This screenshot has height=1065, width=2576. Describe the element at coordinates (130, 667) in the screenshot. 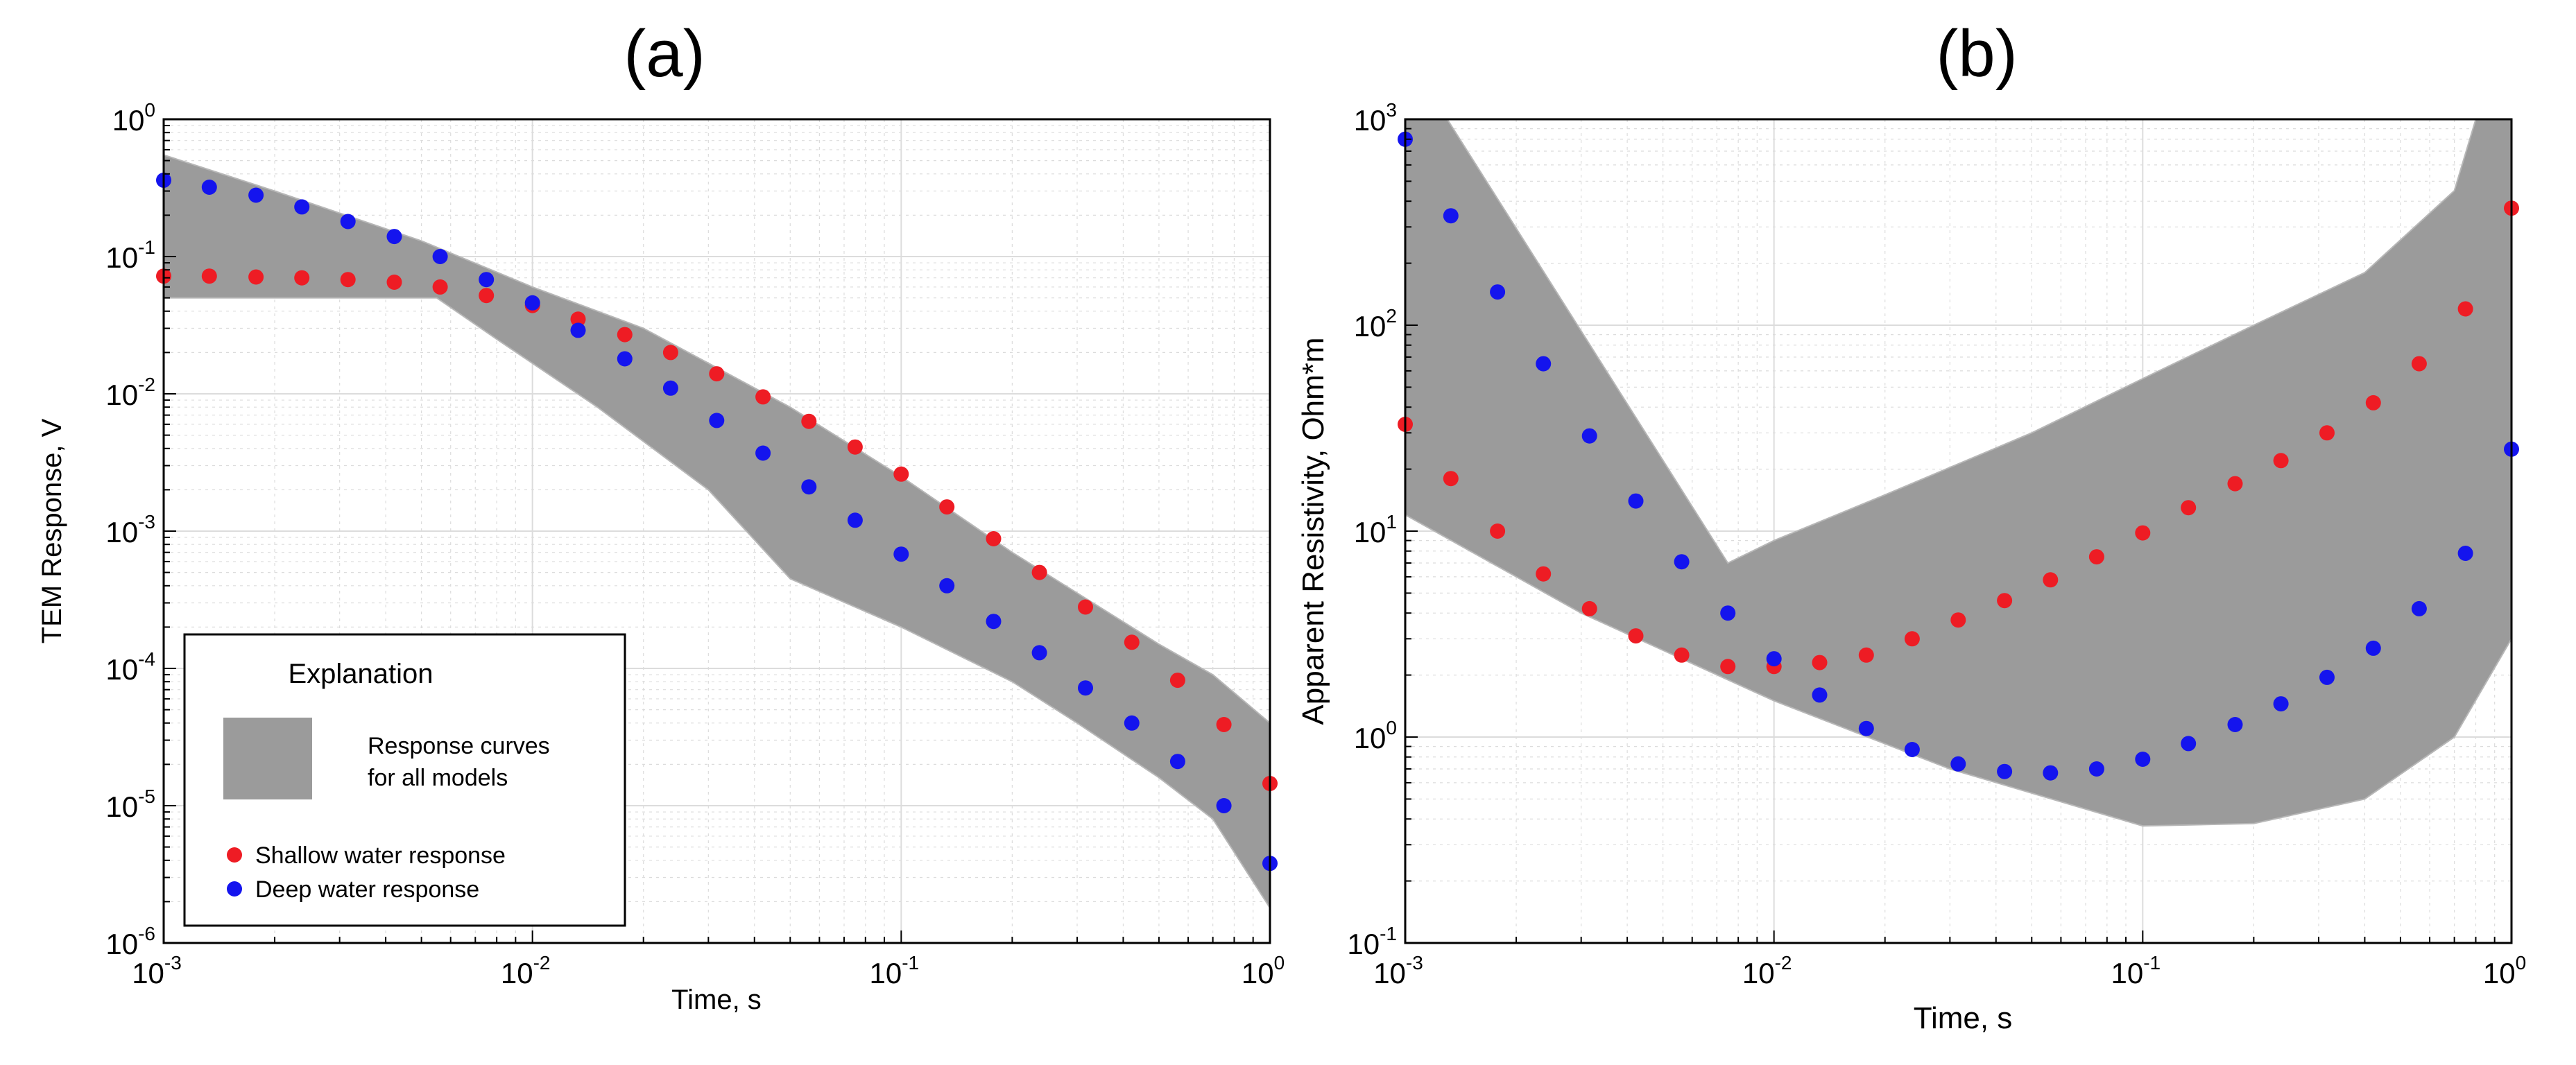

I see `y-tick-label: 10⁻⁴` at that location.